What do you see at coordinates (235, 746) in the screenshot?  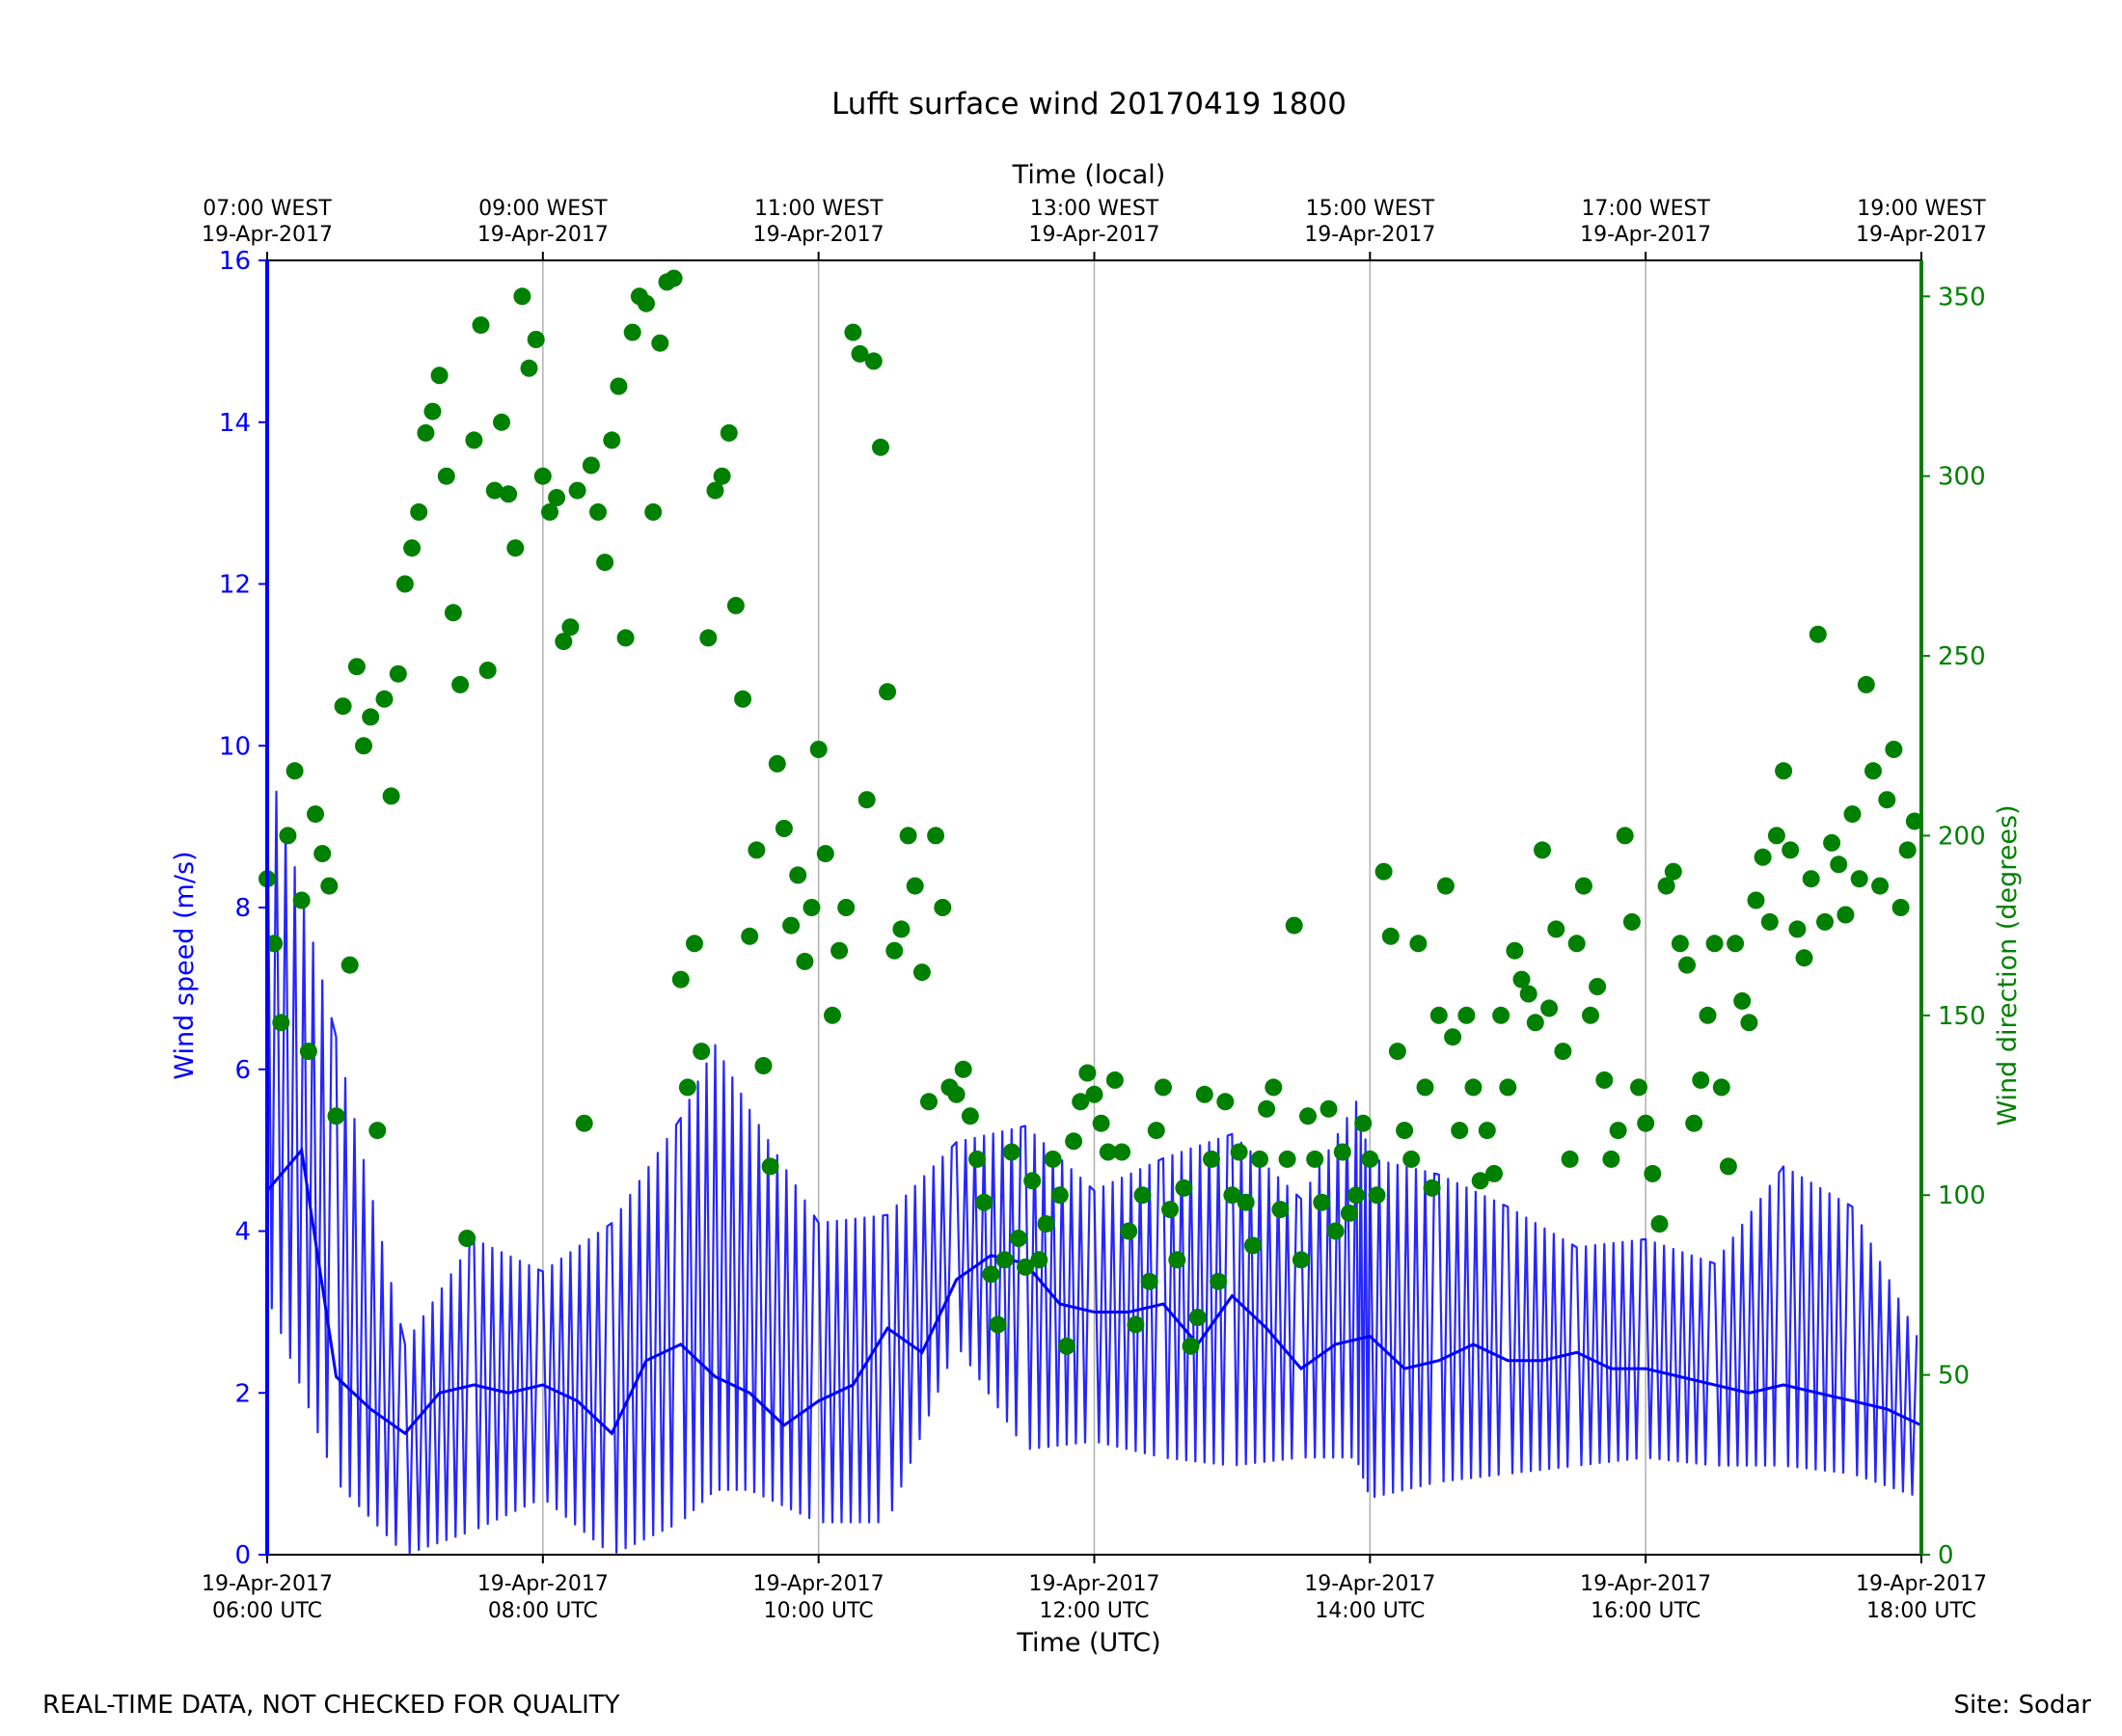 I see `left-y-tick-label: 10` at bounding box center [235, 746].